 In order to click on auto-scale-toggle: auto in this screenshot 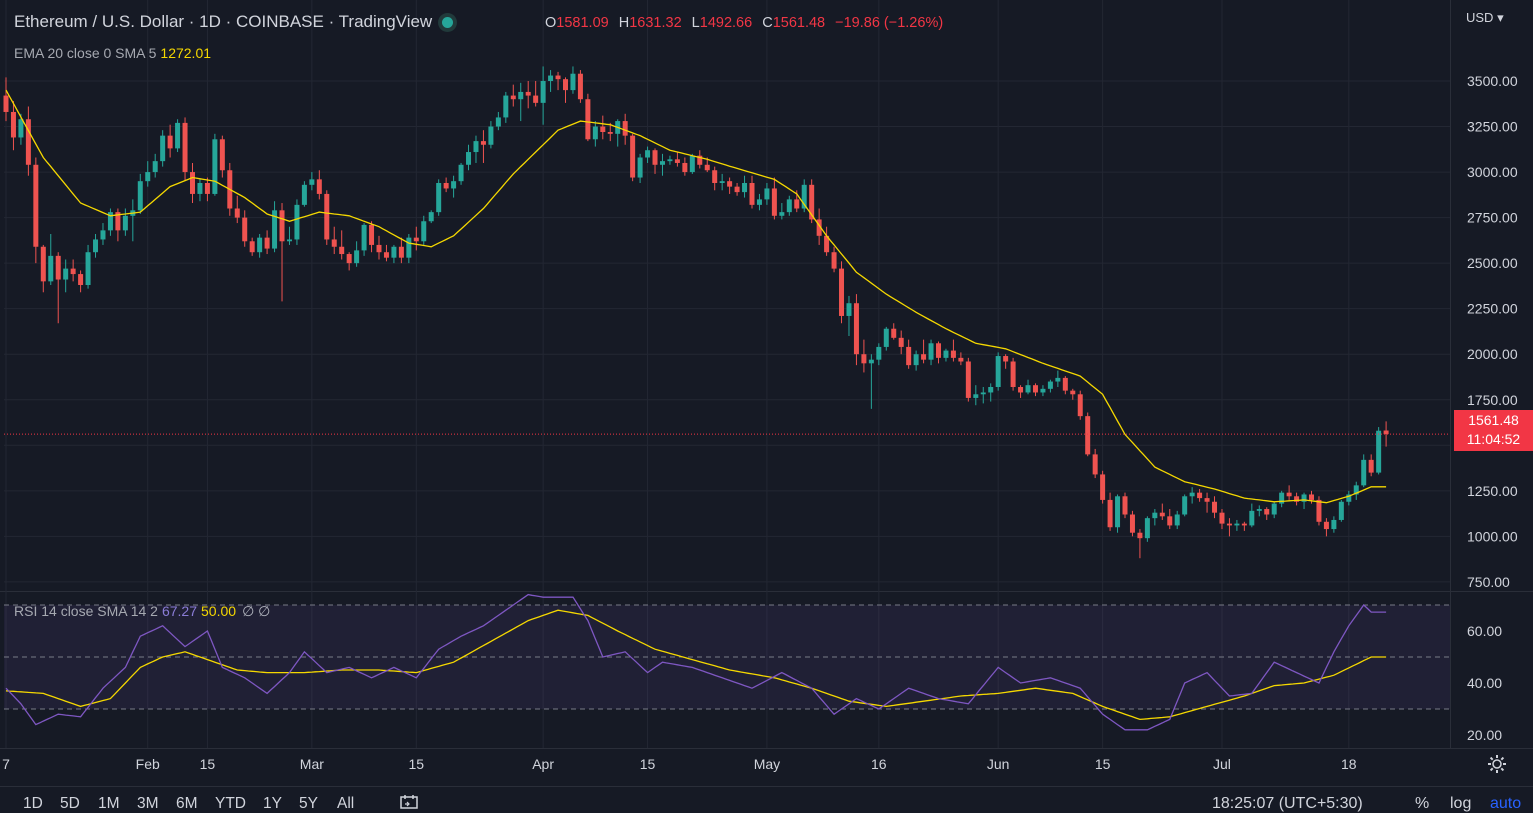, I will do `click(1506, 803)`.